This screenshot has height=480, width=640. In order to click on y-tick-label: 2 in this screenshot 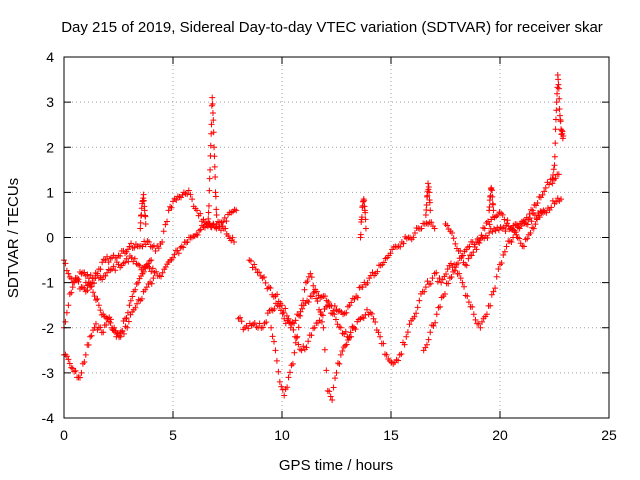, I will do `click(50, 147)`.